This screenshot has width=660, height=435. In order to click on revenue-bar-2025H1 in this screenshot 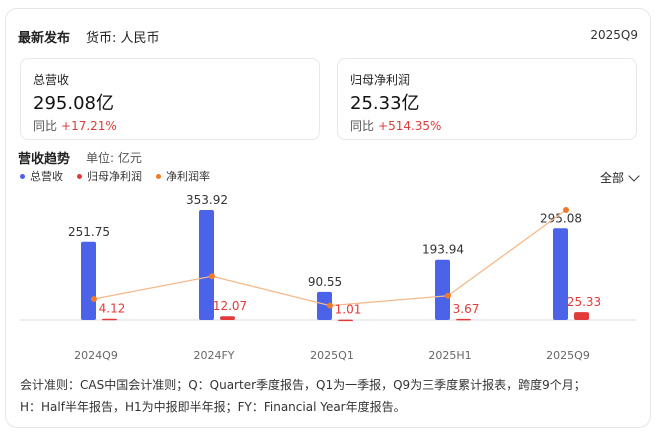, I will do `click(442, 289)`.